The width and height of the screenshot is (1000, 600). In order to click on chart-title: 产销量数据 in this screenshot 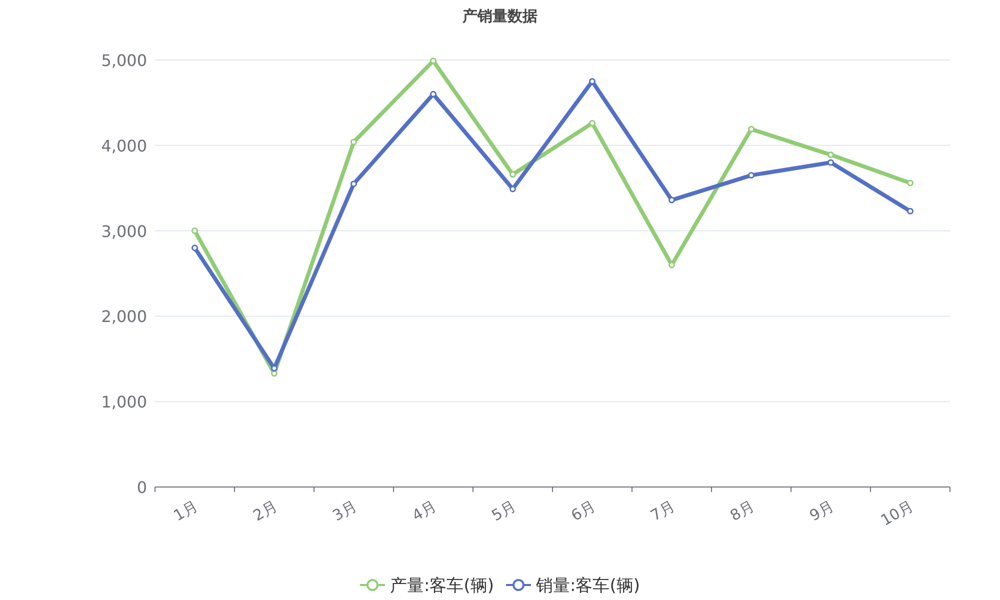, I will do `click(500, 16)`.